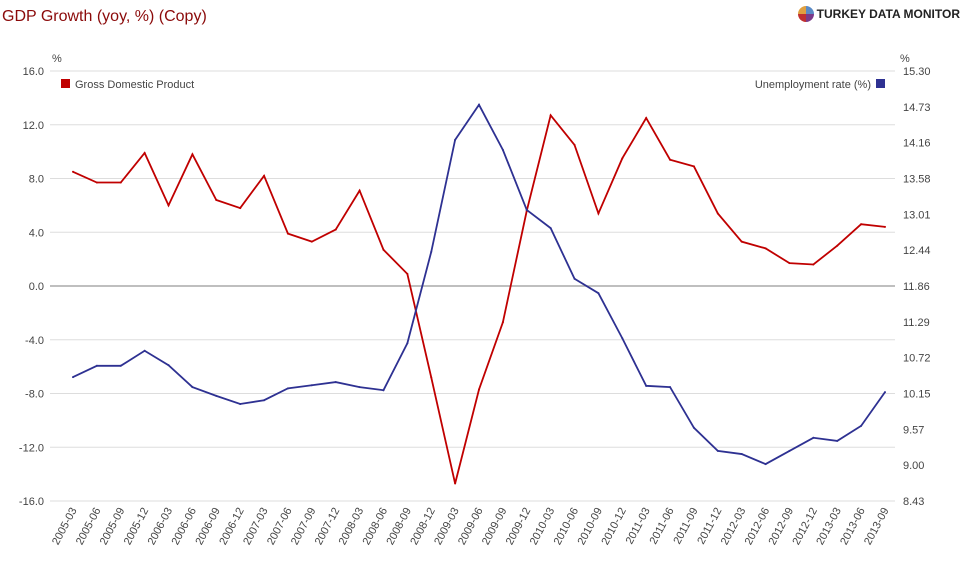 The image size is (970, 570). What do you see at coordinates (888, 14) in the screenshot?
I see `brand-name: TURKEY DATA MONITOR` at bounding box center [888, 14].